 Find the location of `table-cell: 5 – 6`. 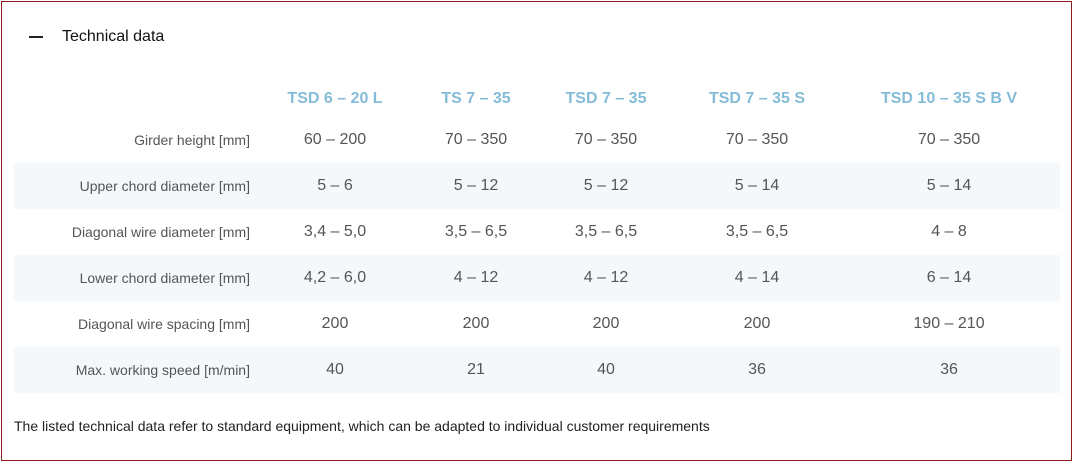

table-cell: 5 – 6 is located at coordinates (335, 185).